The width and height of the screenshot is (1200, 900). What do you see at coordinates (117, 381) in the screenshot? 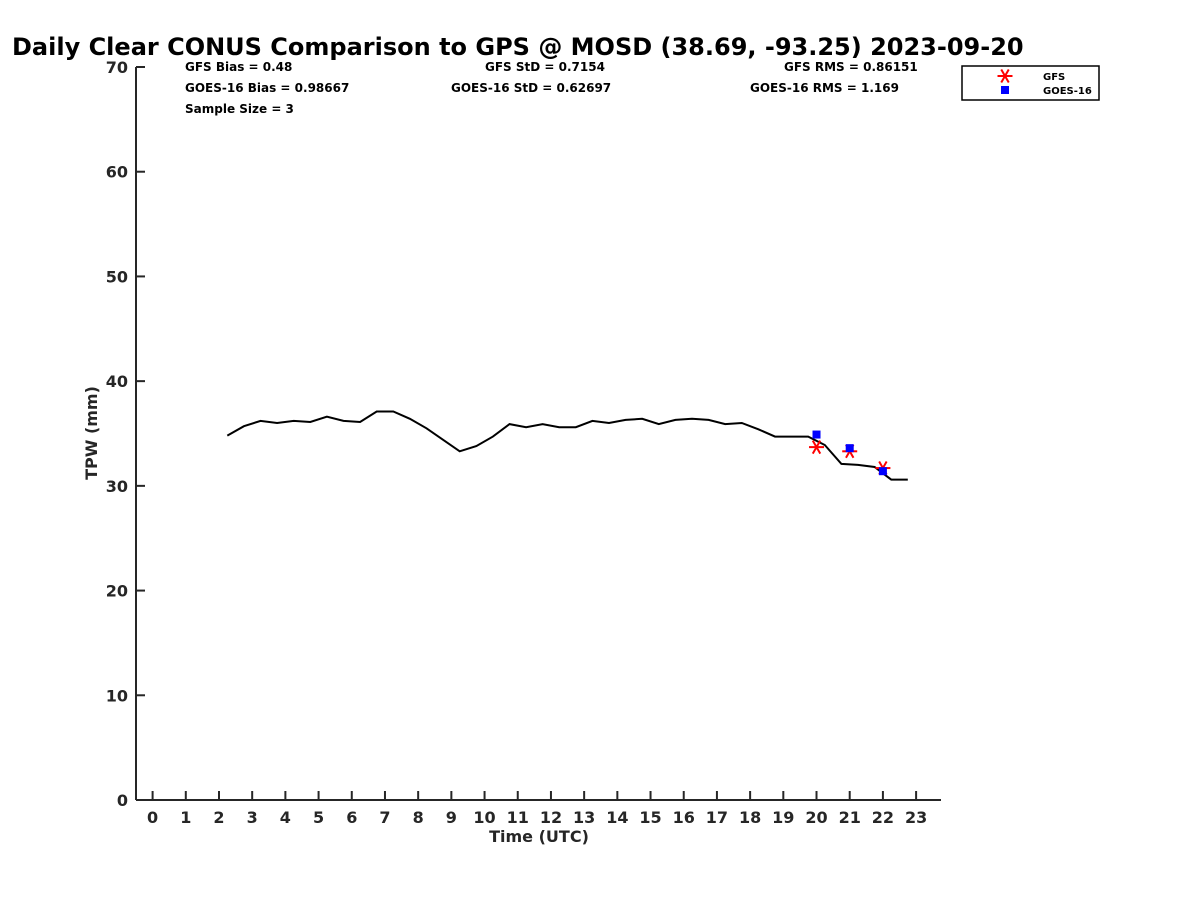
I see `y-tick-label: 40` at bounding box center [117, 381].